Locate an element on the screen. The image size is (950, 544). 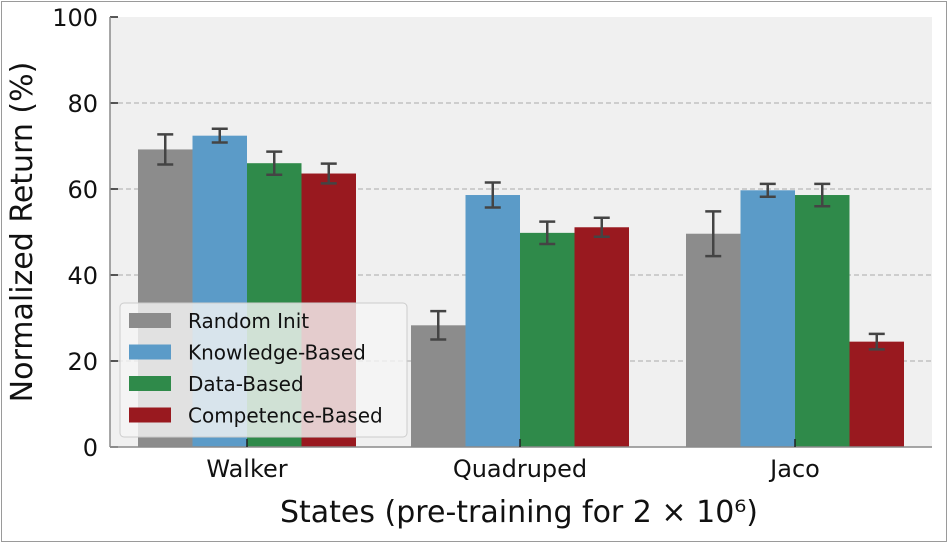
x-tick-label: Jaco is located at coordinates (794, 469).